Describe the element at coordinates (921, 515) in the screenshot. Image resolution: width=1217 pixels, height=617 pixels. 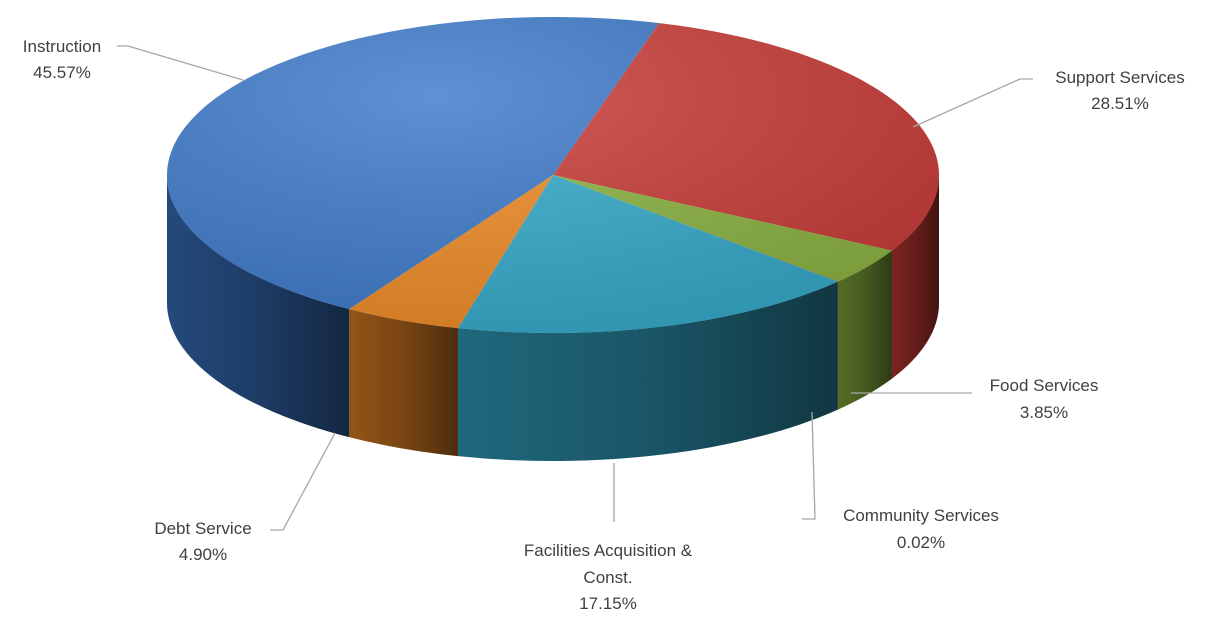
I see `slice-label-community-services: Community Services` at that location.